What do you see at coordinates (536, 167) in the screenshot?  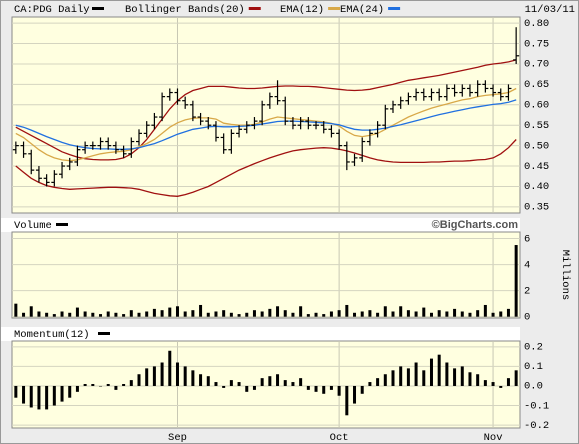 I see `y-tick-label: 0.45` at bounding box center [536, 167].